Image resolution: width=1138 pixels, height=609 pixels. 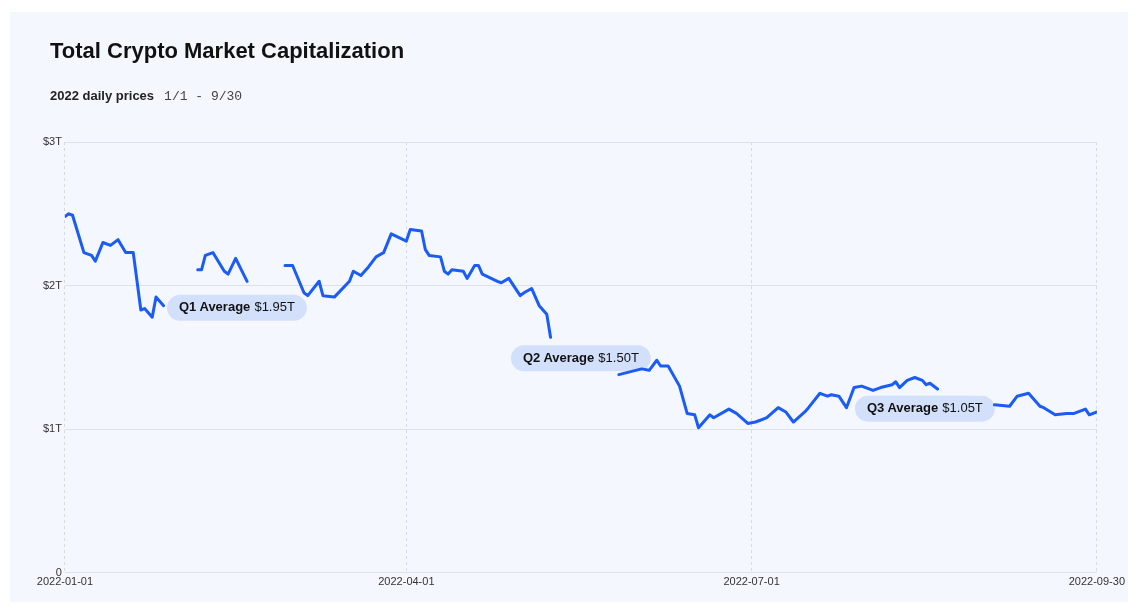 I want to click on x-tick-label: 2022-01-01, so click(x=65, y=581).